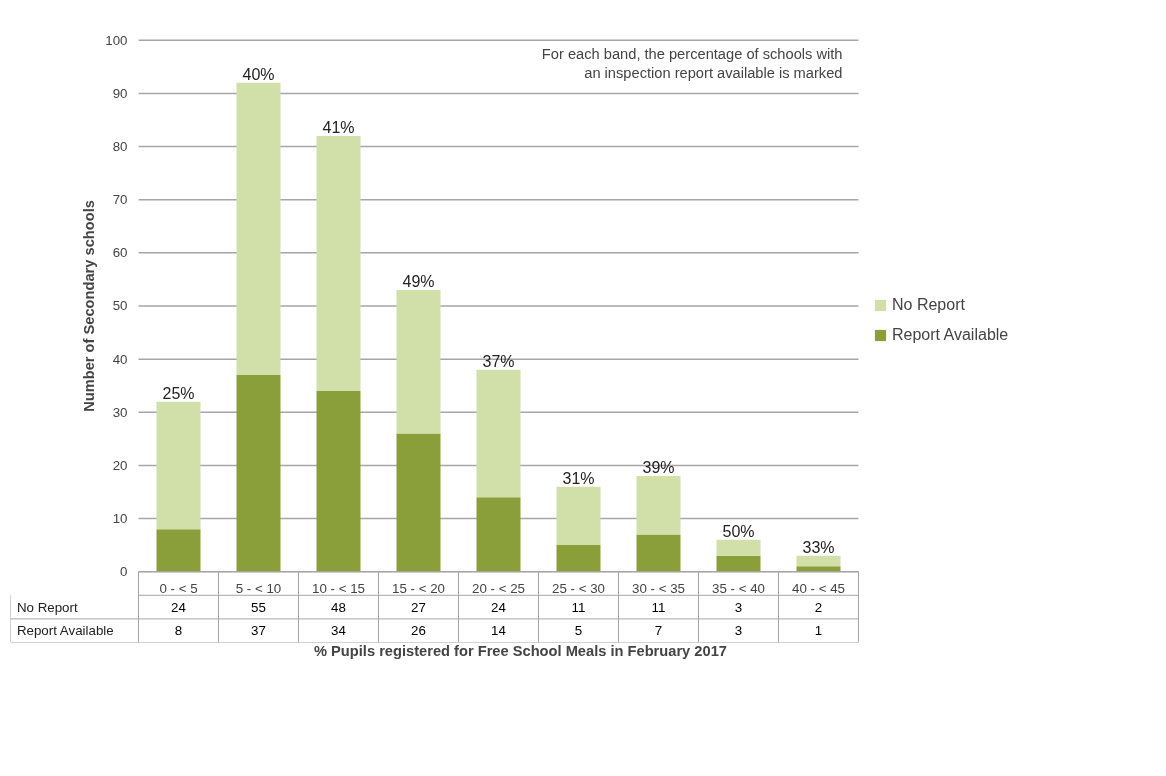 The image size is (1166, 776). I want to click on data-label: 5, so click(578, 631).